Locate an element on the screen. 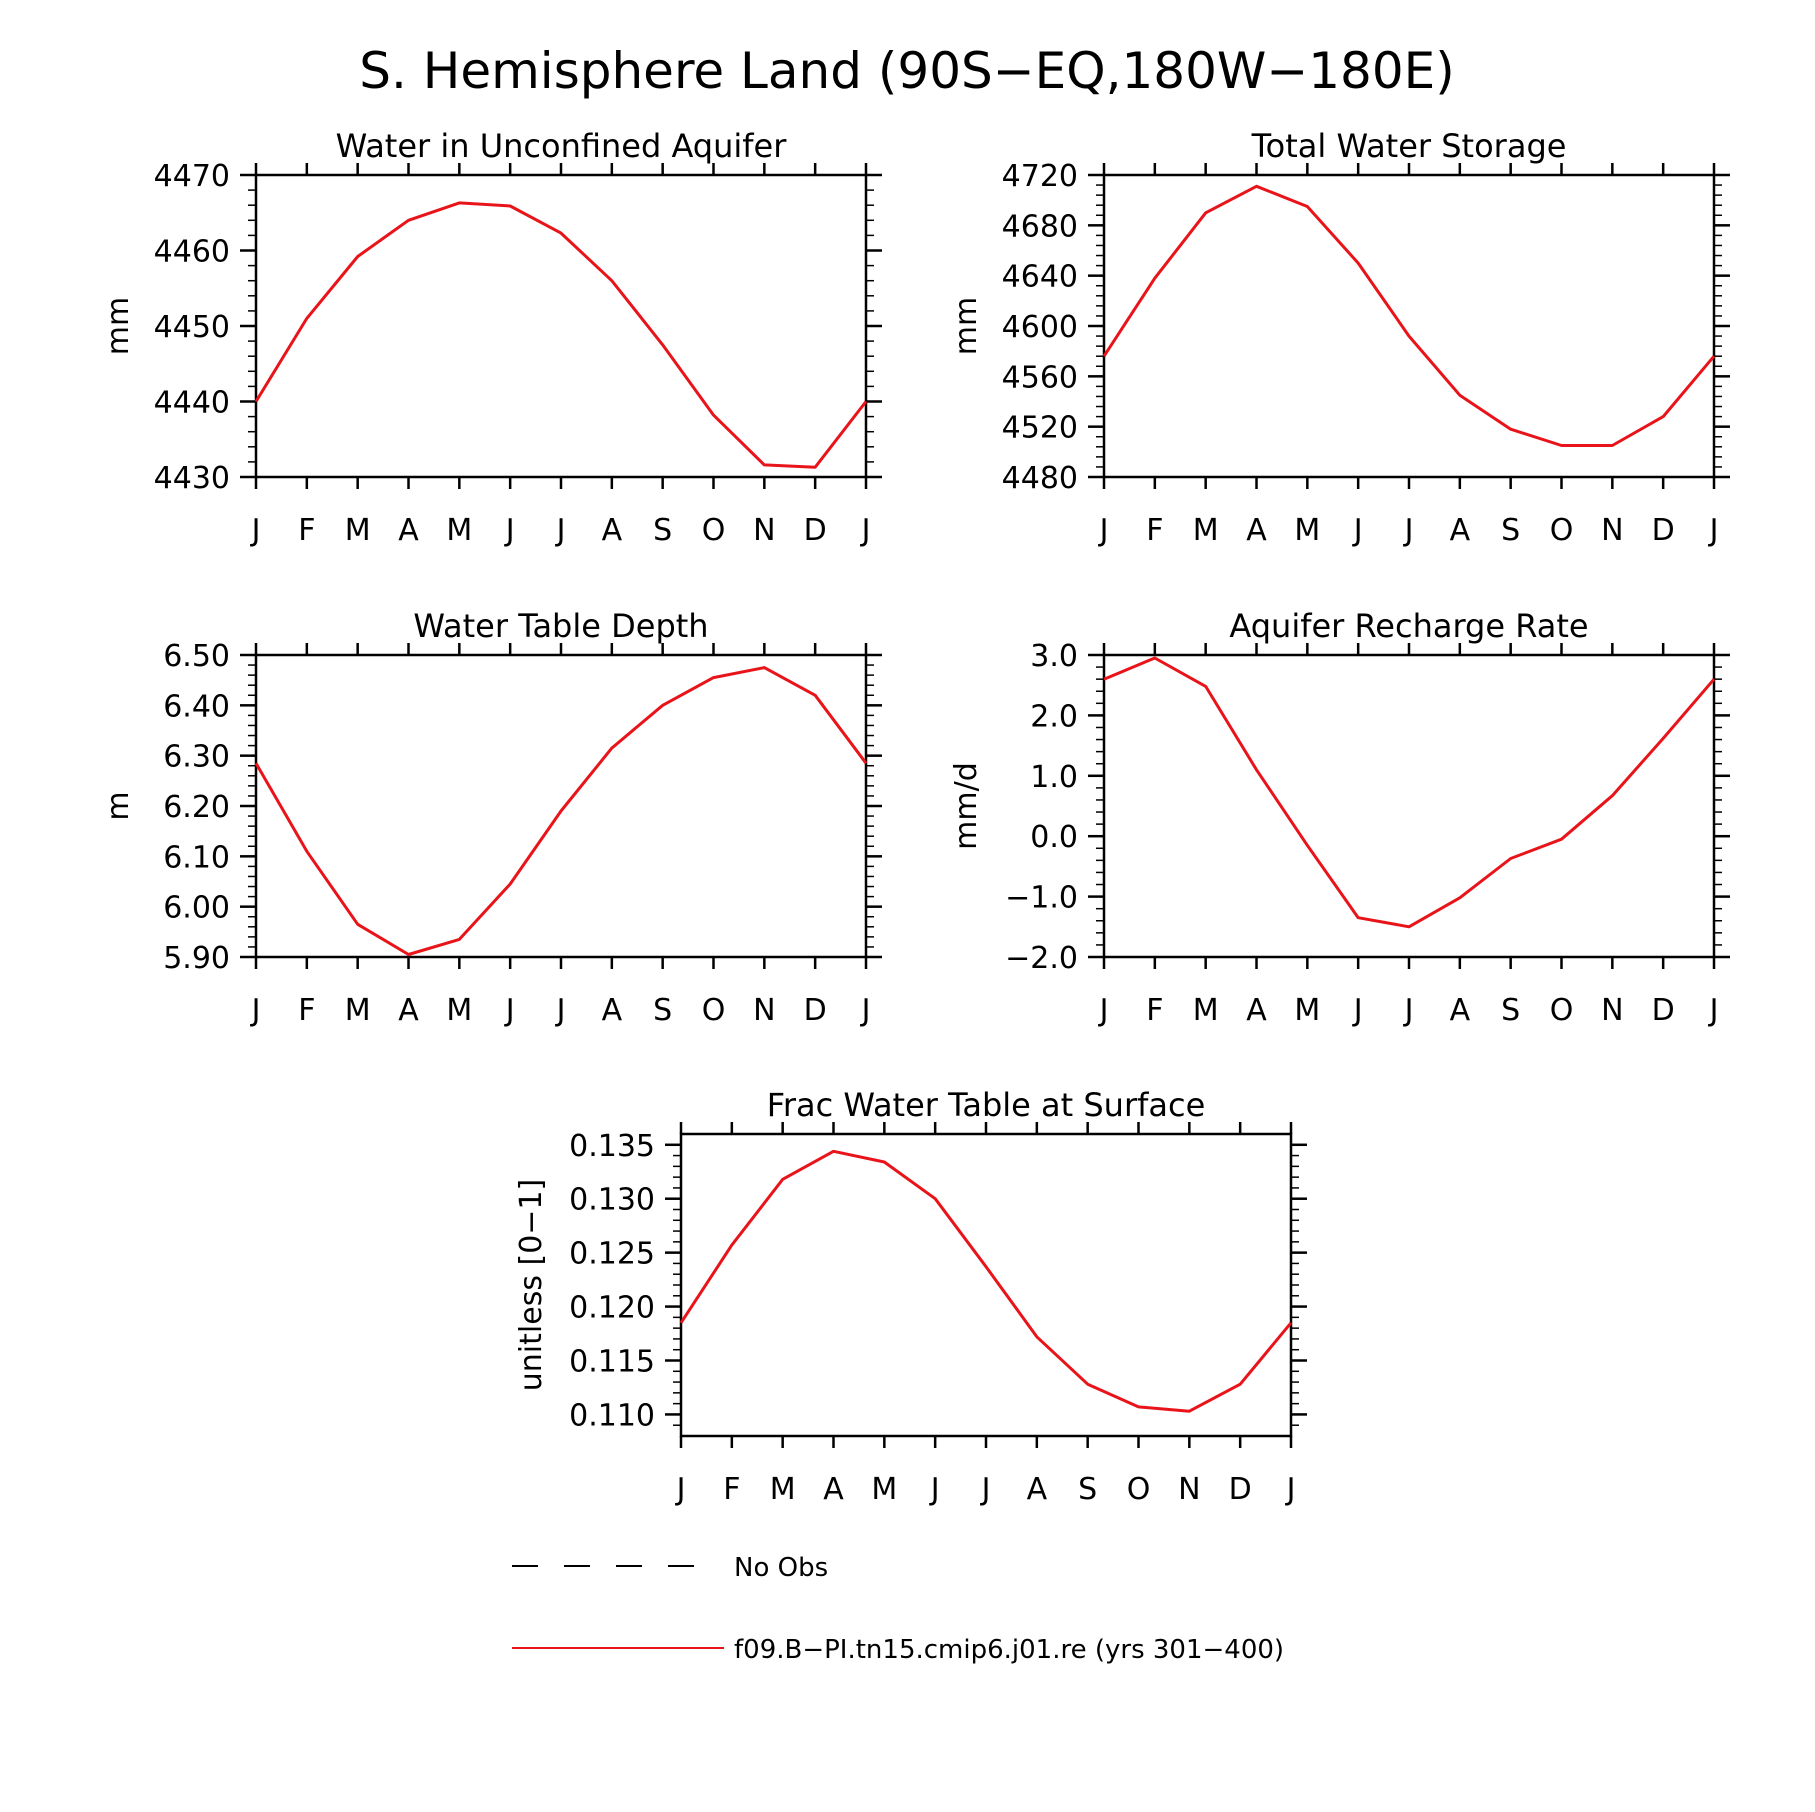  y-tick-label: 4480 is located at coordinates (1040, 478).